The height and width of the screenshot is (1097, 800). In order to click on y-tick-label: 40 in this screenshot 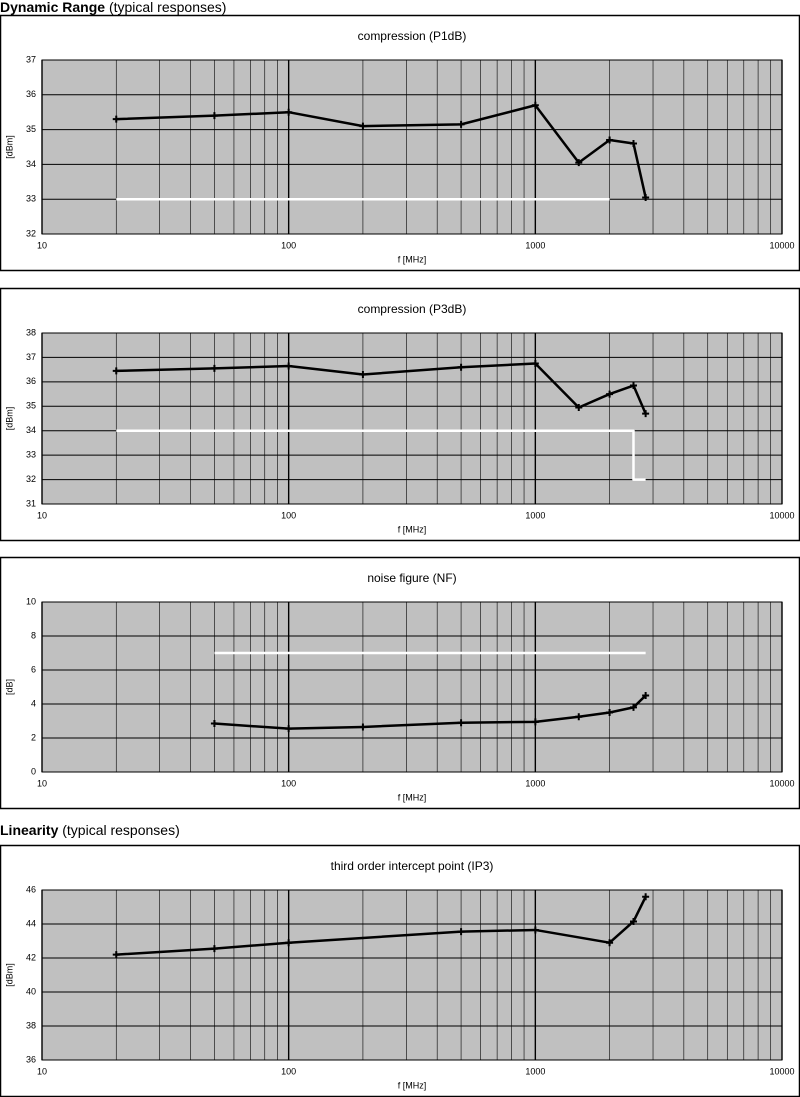, I will do `click(31, 991)`.